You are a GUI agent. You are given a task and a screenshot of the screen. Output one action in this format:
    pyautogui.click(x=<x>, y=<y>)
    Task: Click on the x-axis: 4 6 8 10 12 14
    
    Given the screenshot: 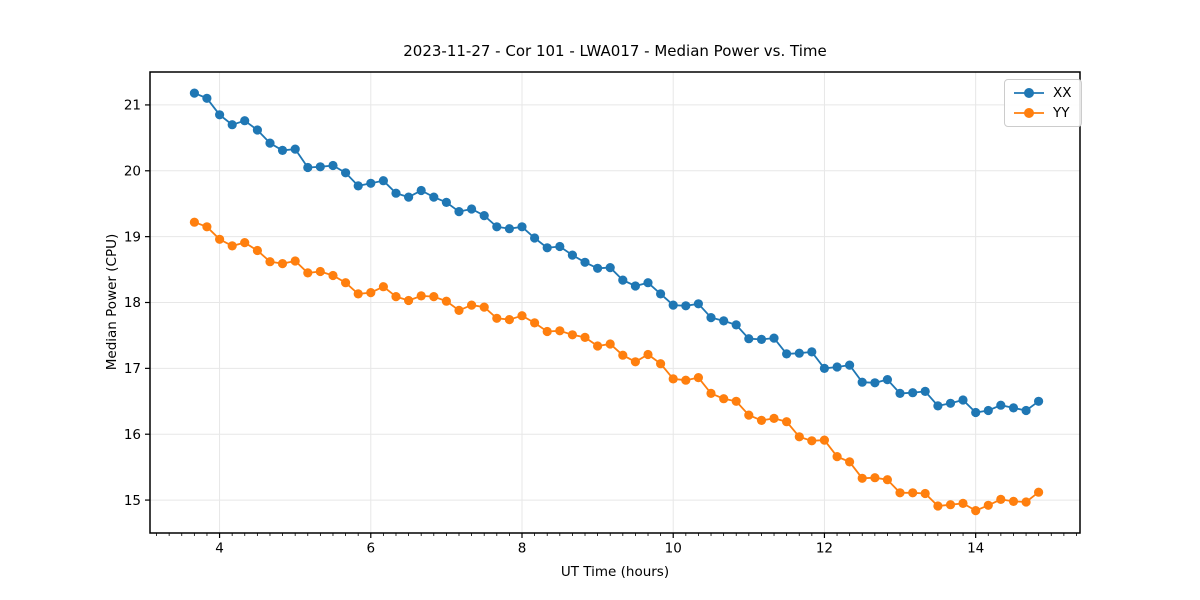 What is the action you would take?
    pyautogui.click(x=599, y=545)
    